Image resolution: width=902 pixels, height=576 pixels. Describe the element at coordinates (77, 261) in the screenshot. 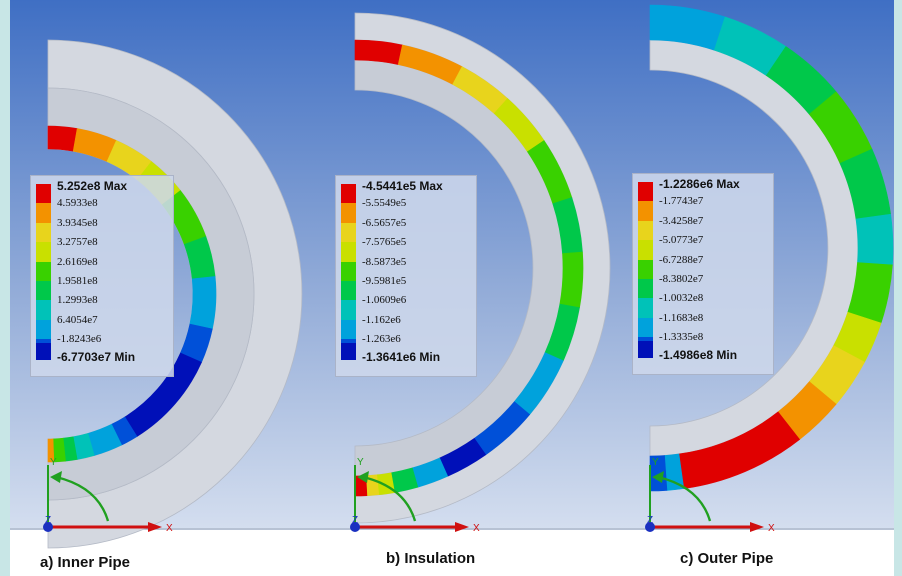

I see `legend-value-label: 2.6169e8` at that location.